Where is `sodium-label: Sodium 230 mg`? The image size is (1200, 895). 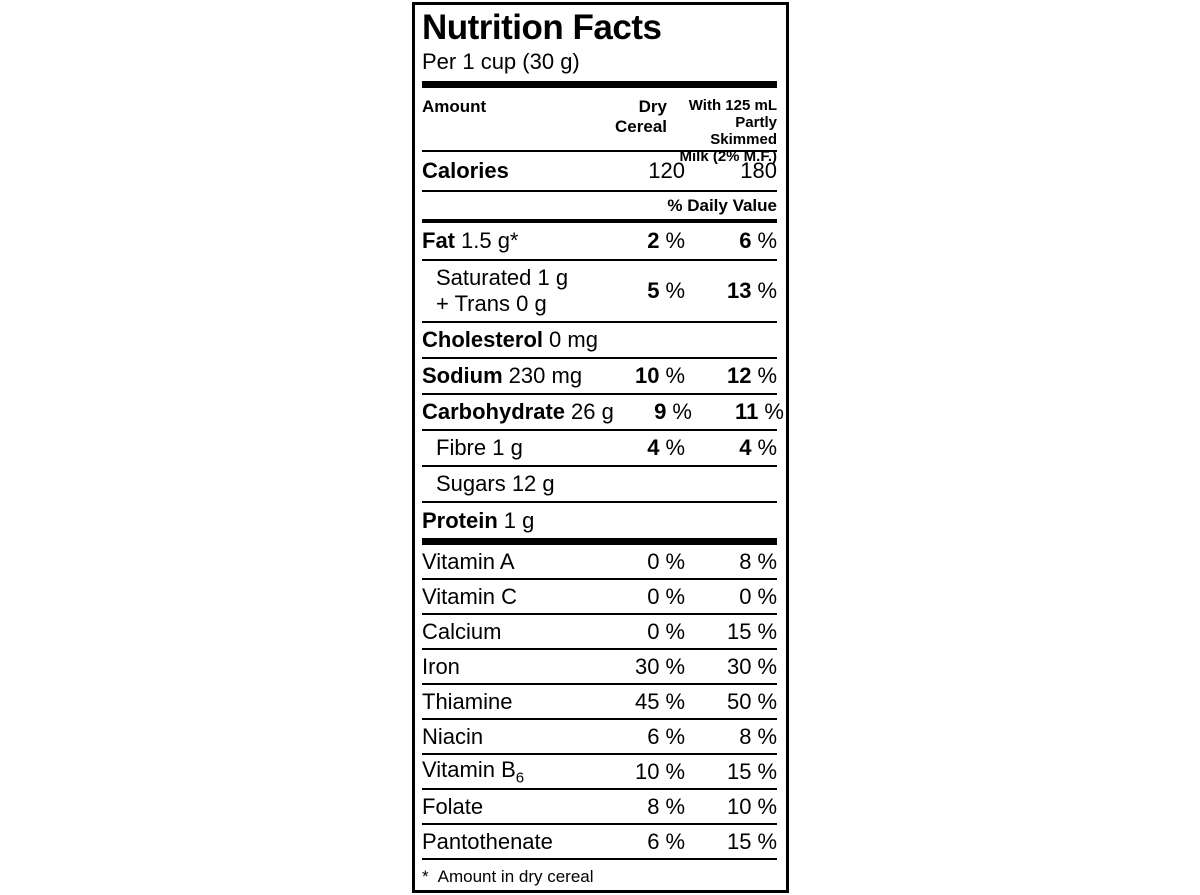 sodium-label: Sodium 230 mg is located at coordinates (502, 375).